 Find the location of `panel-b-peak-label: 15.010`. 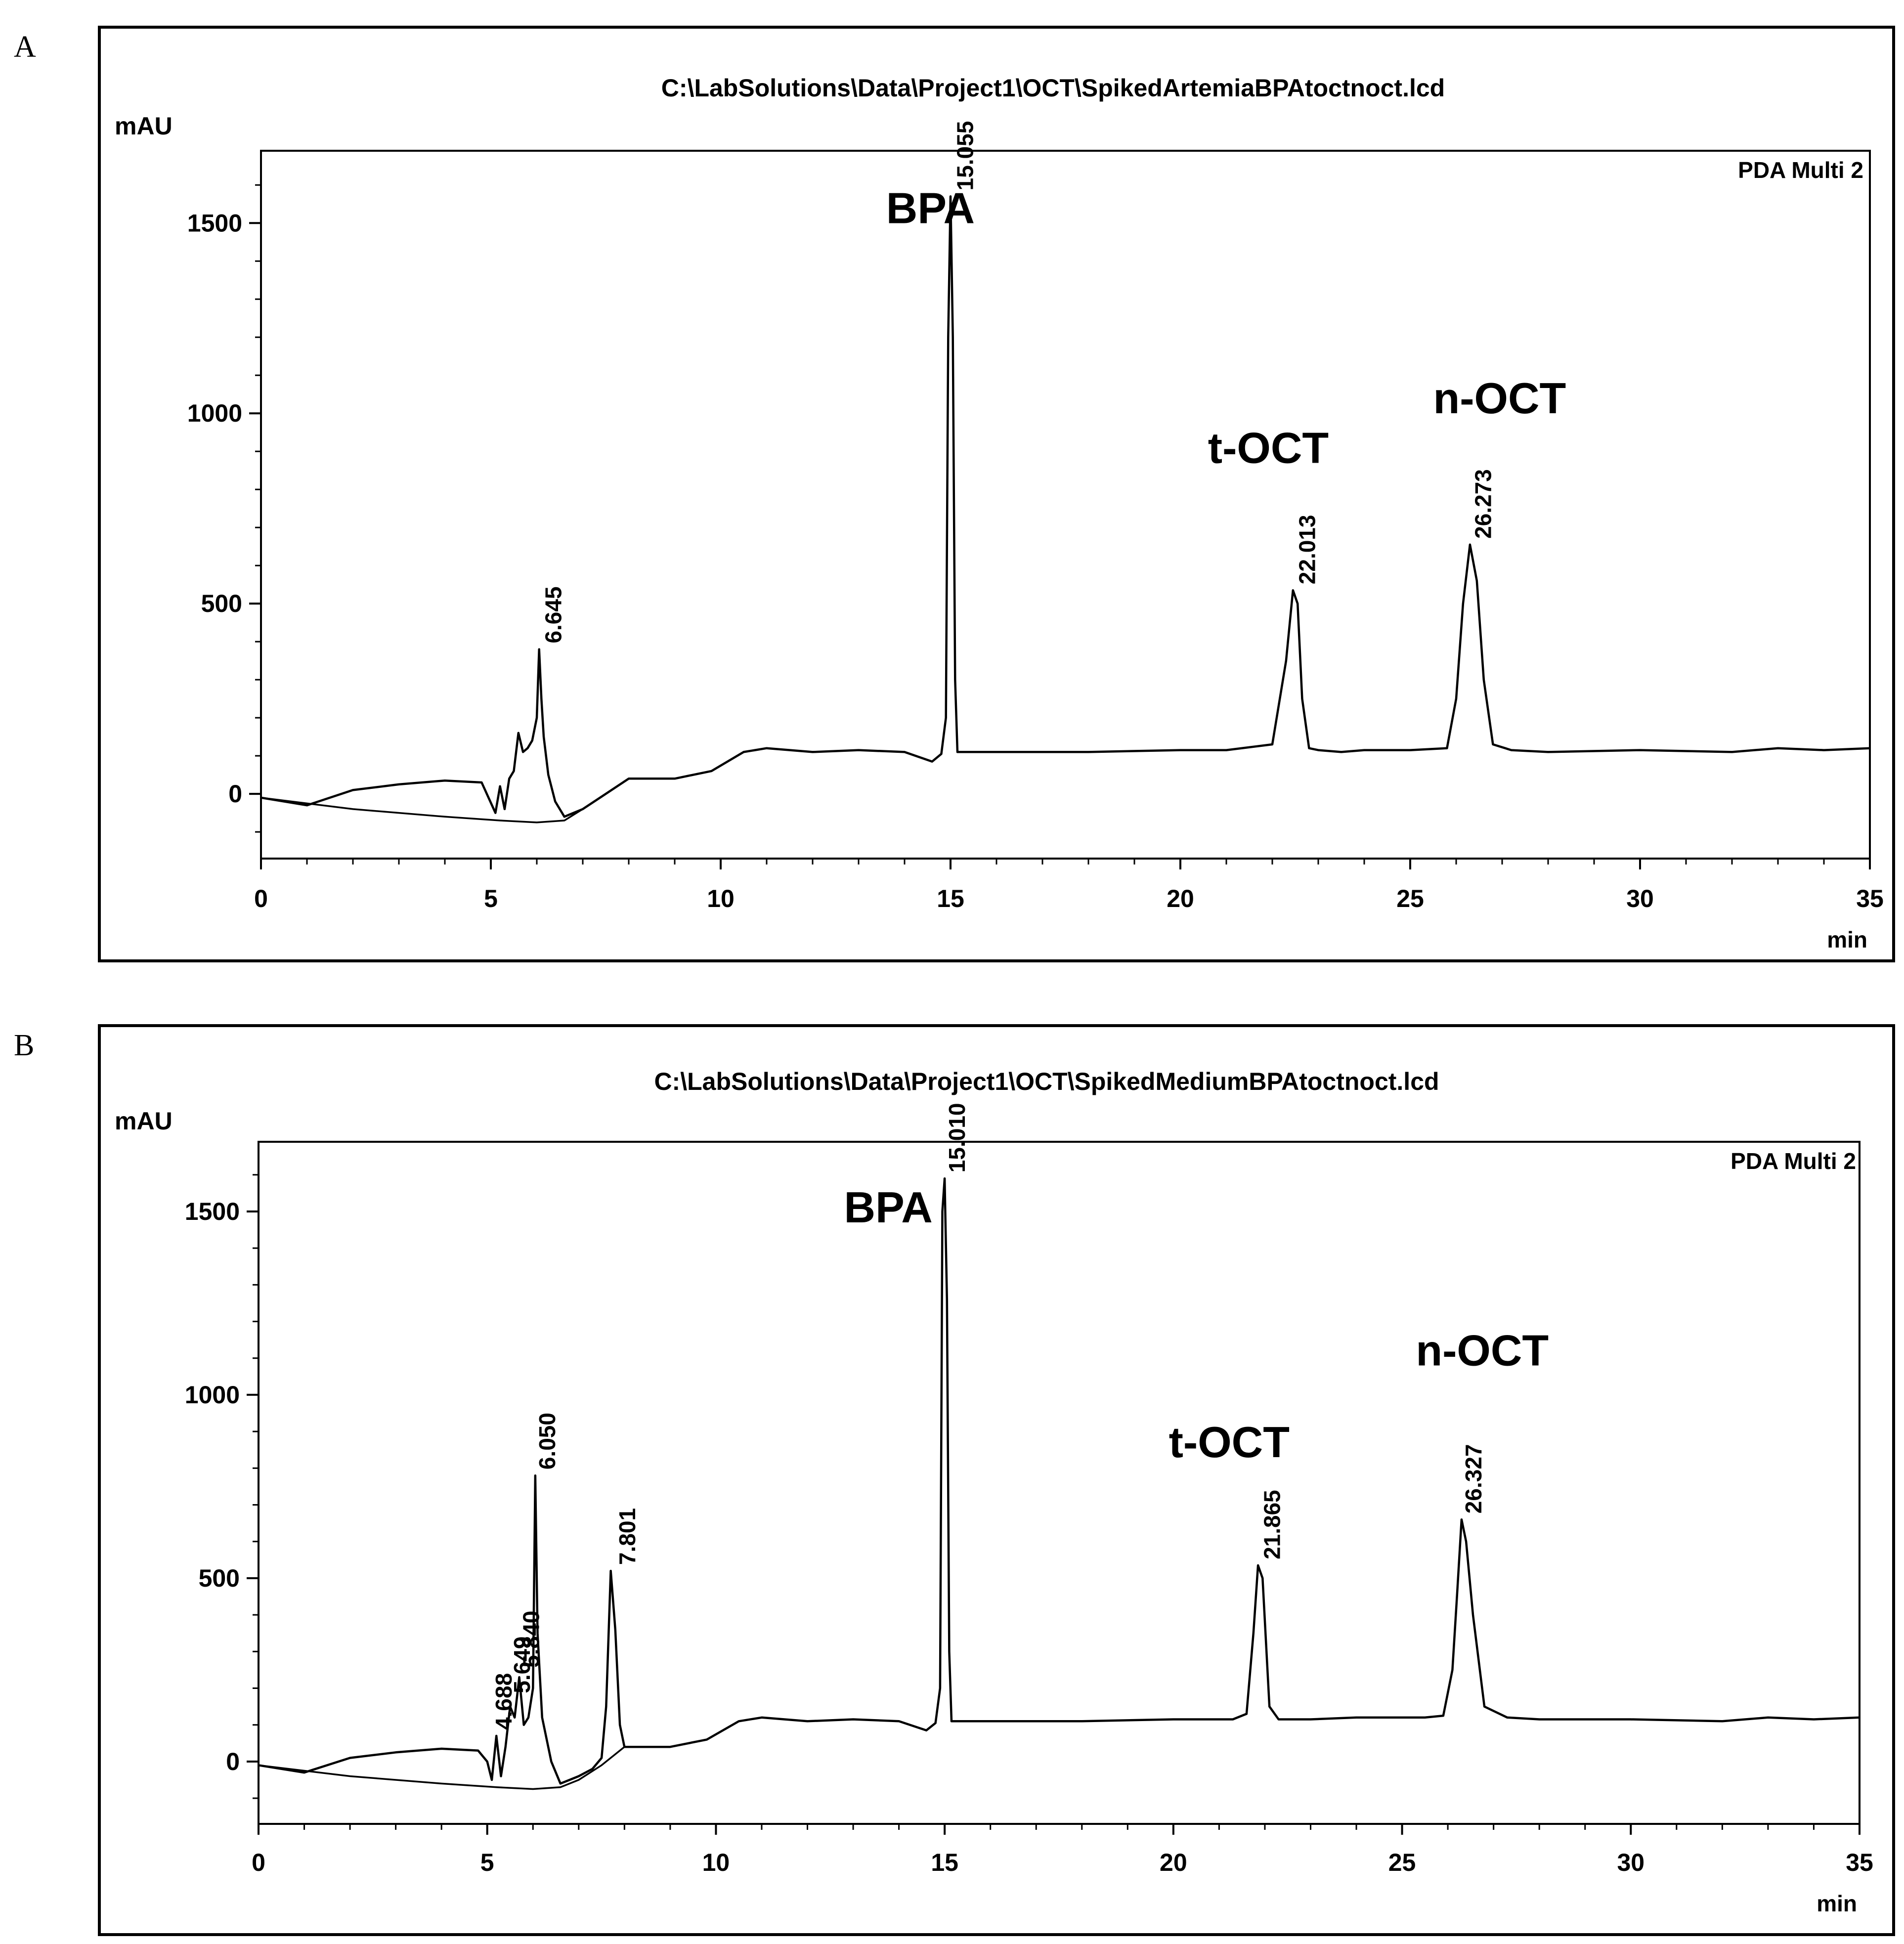

panel-b-peak-label: 15.010 is located at coordinates (957, 1138).